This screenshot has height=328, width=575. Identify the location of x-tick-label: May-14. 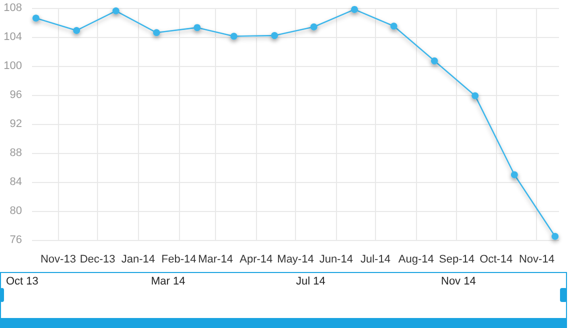
(295, 260).